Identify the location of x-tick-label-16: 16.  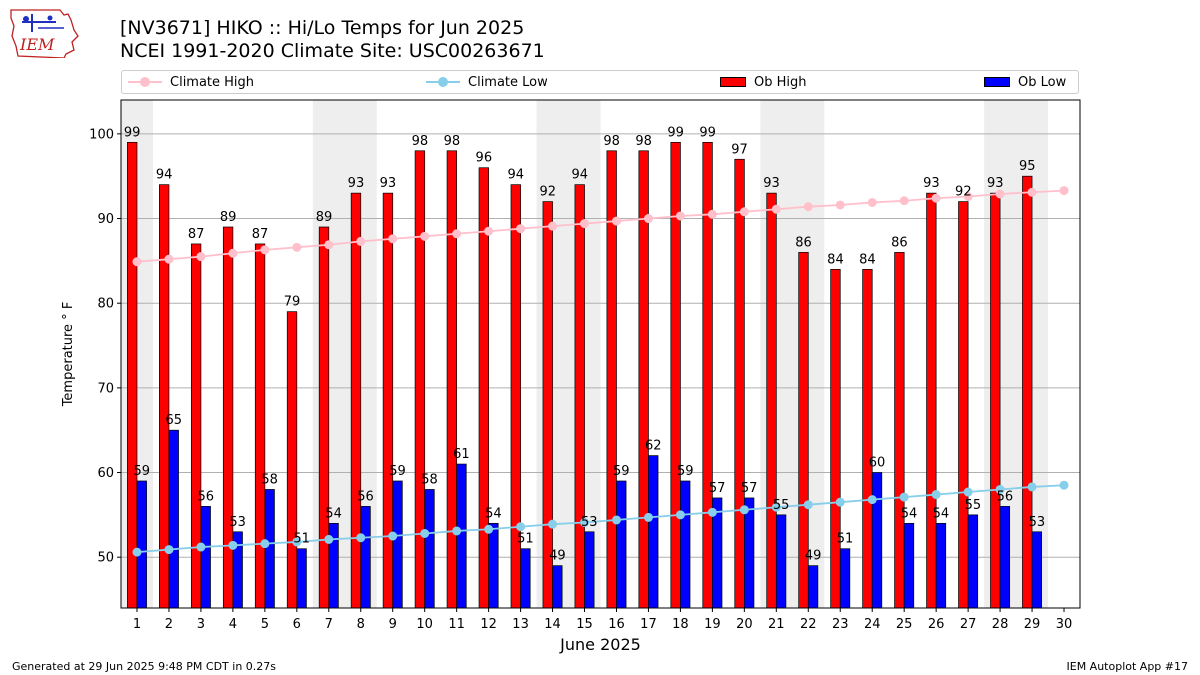
(616, 624).